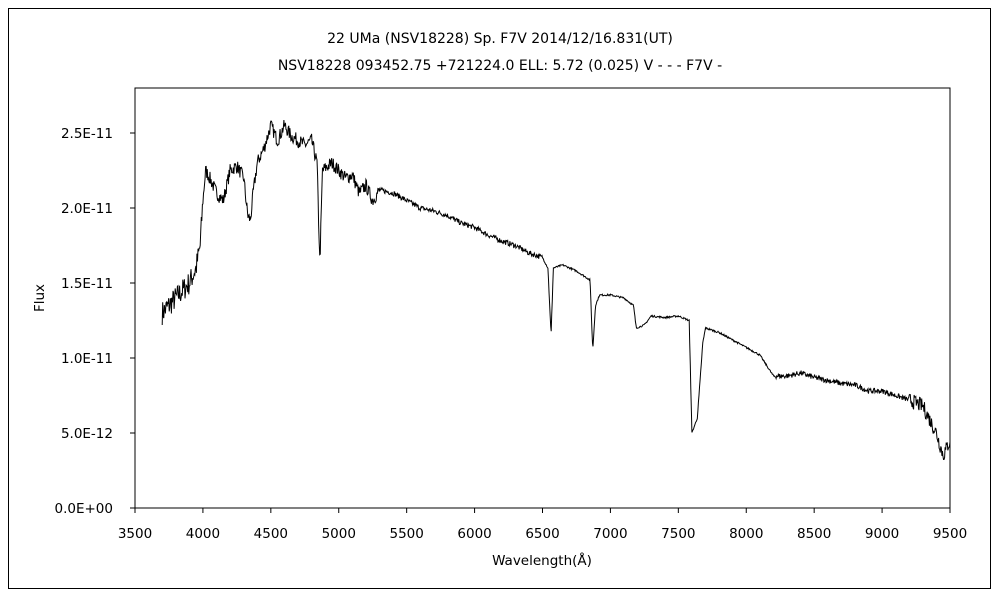 The width and height of the screenshot is (1000, 600). I want to click on x-tick-label: 4000, so click(203, 534).